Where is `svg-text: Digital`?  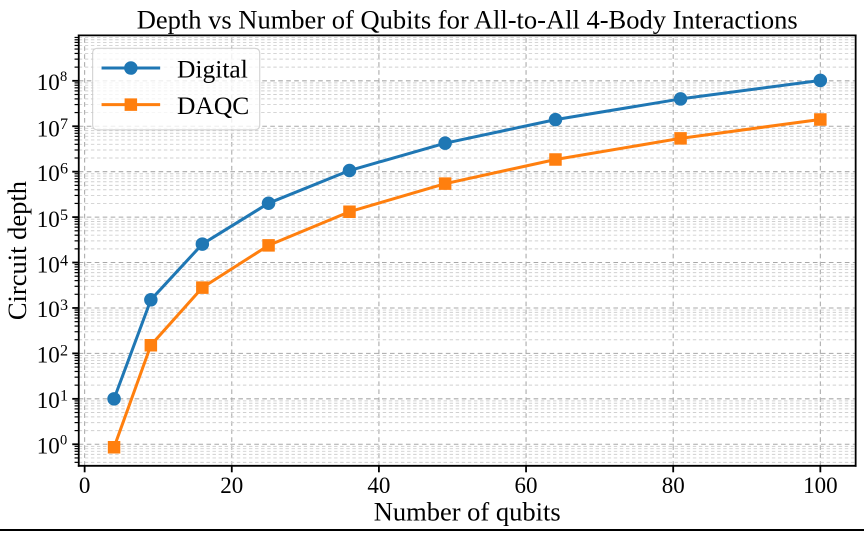
svg-text: Digital is located at coordinates (212, 68).